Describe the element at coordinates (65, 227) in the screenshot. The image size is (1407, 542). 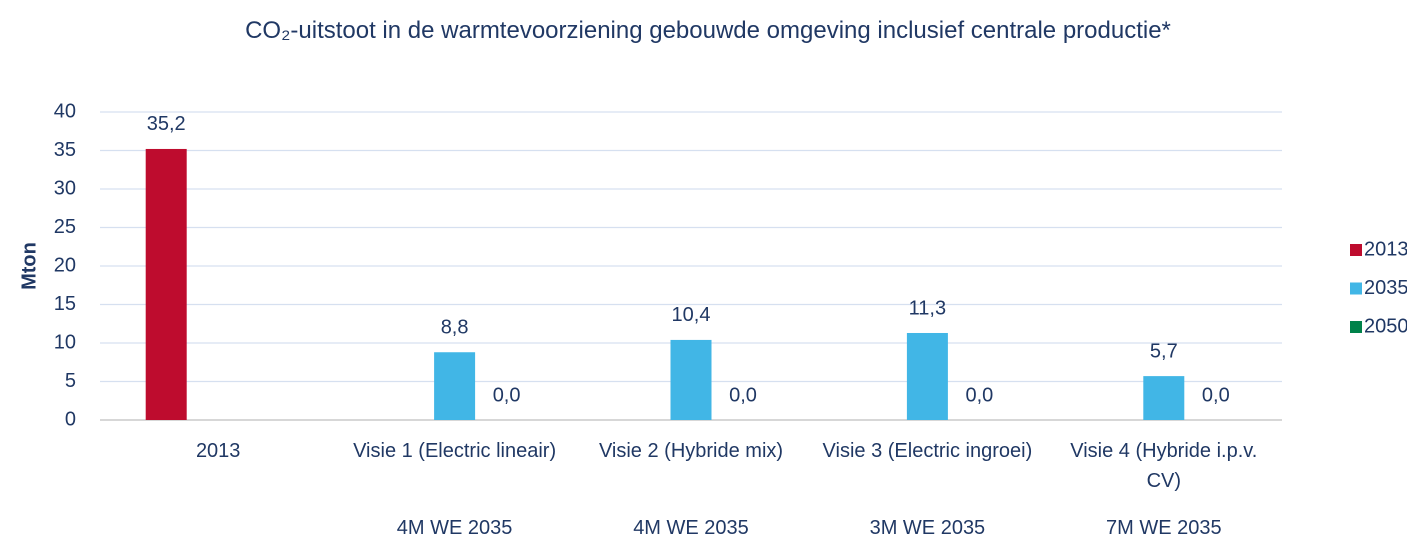
I see `y-tick-label: 25` at that location.